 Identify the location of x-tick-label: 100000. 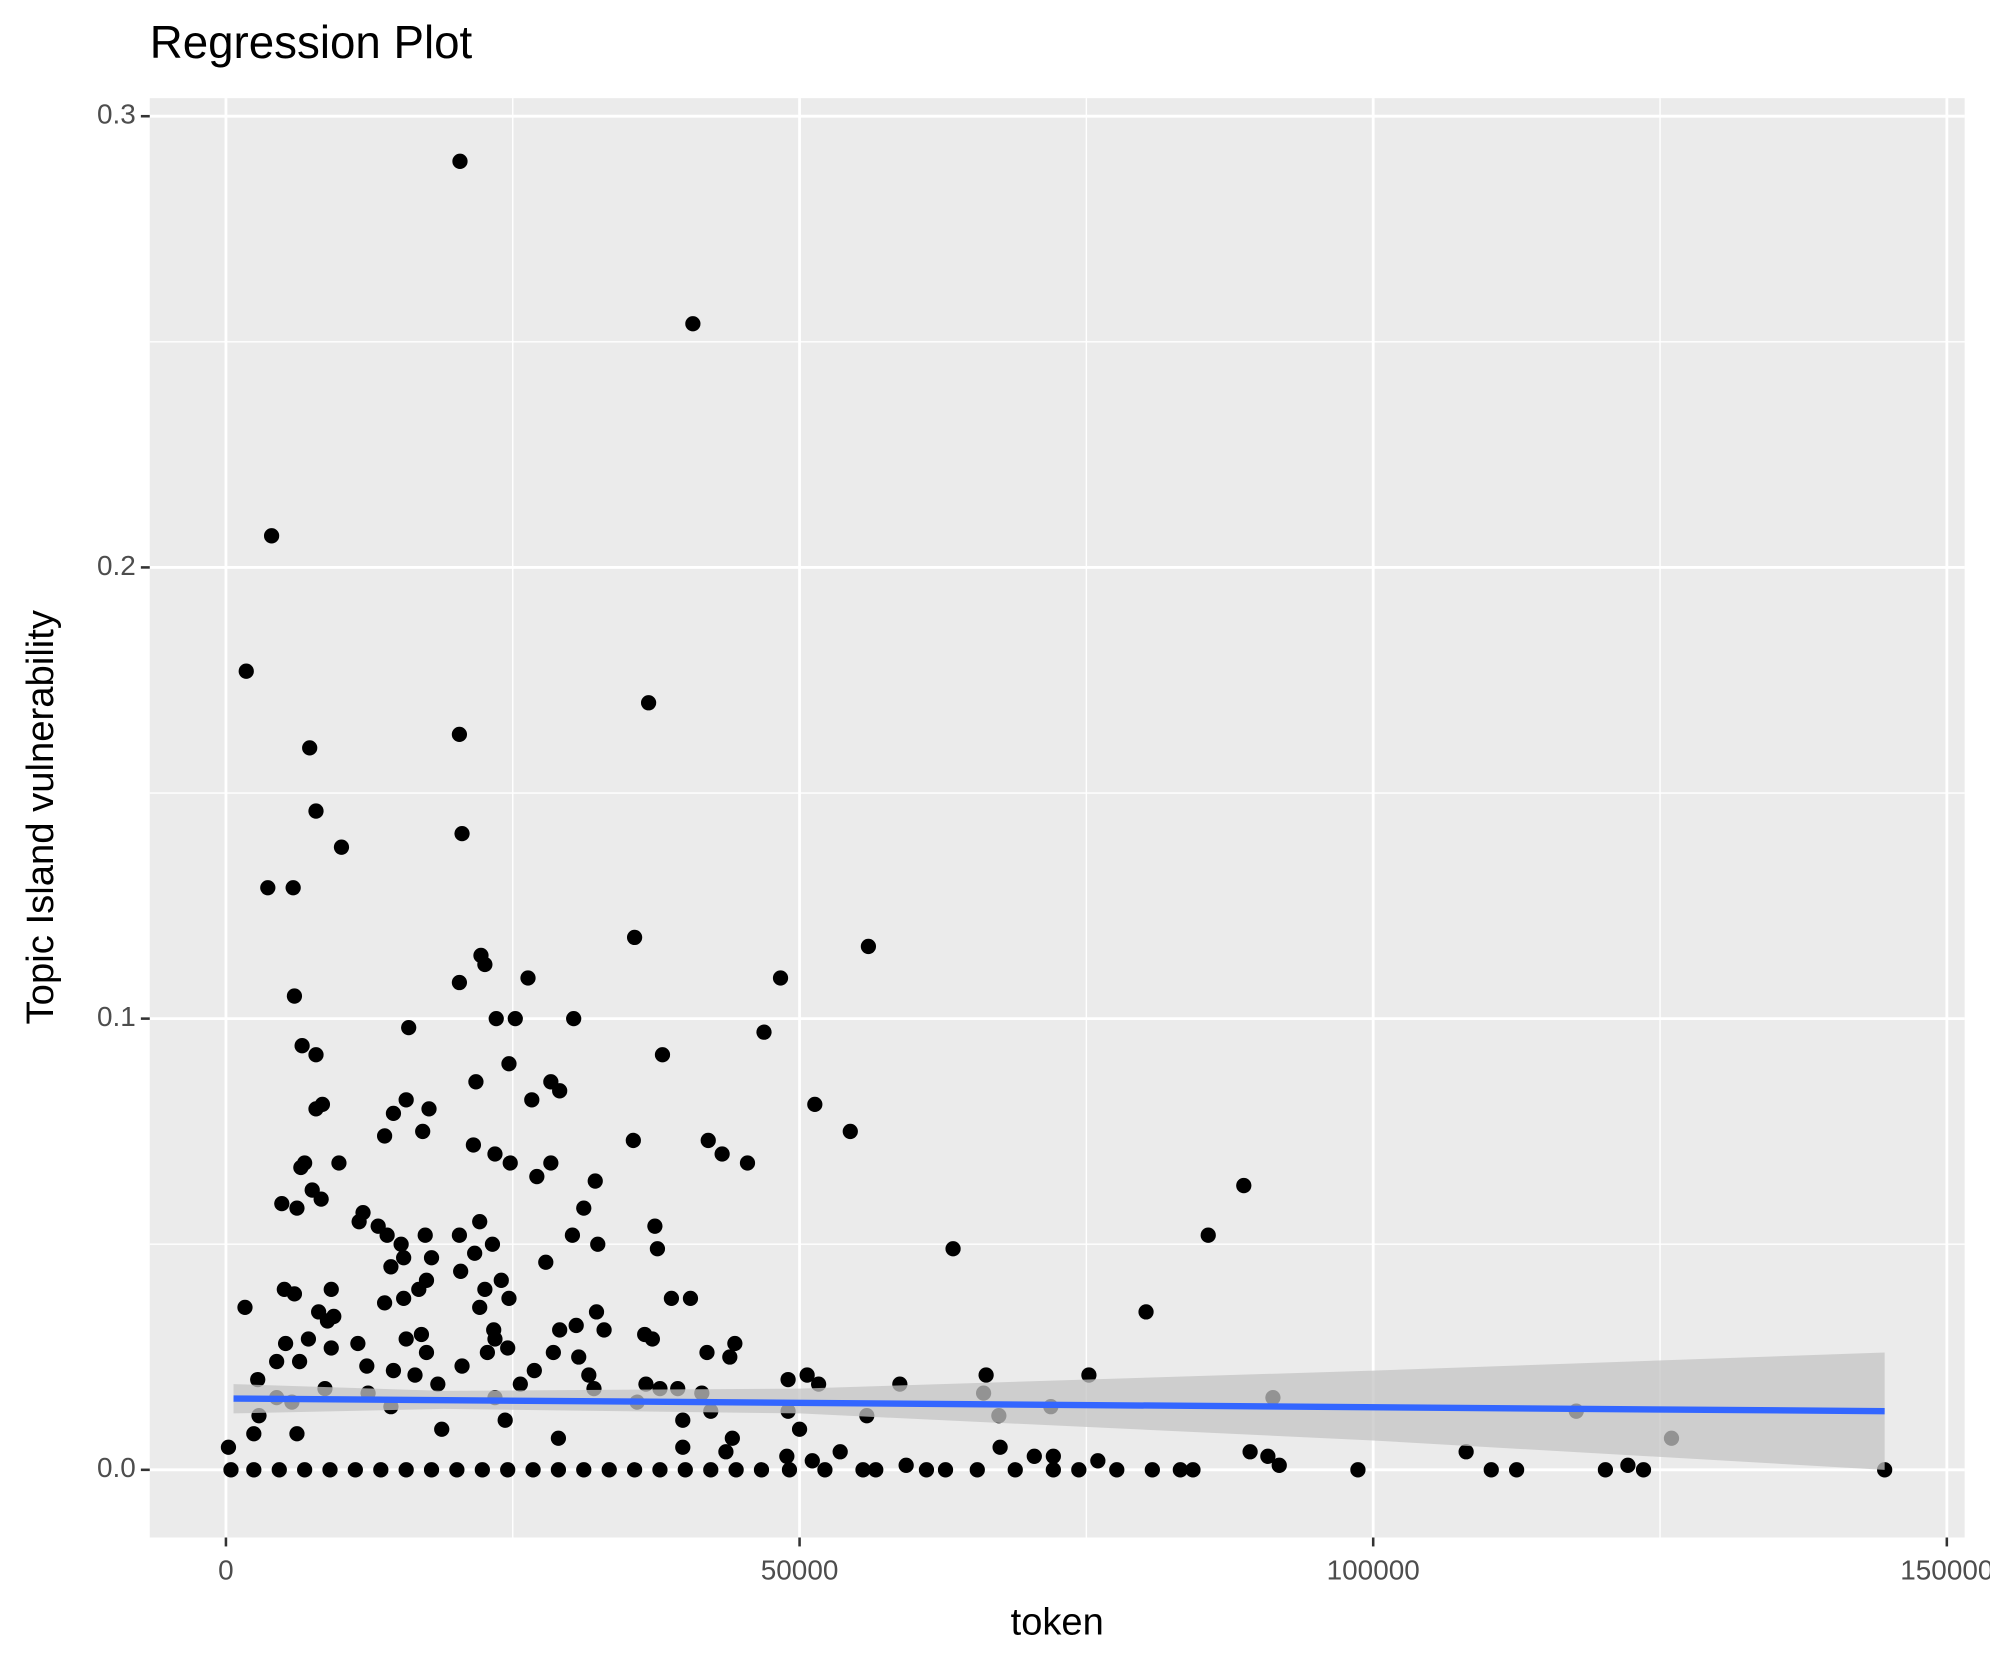
(1373, 1569).